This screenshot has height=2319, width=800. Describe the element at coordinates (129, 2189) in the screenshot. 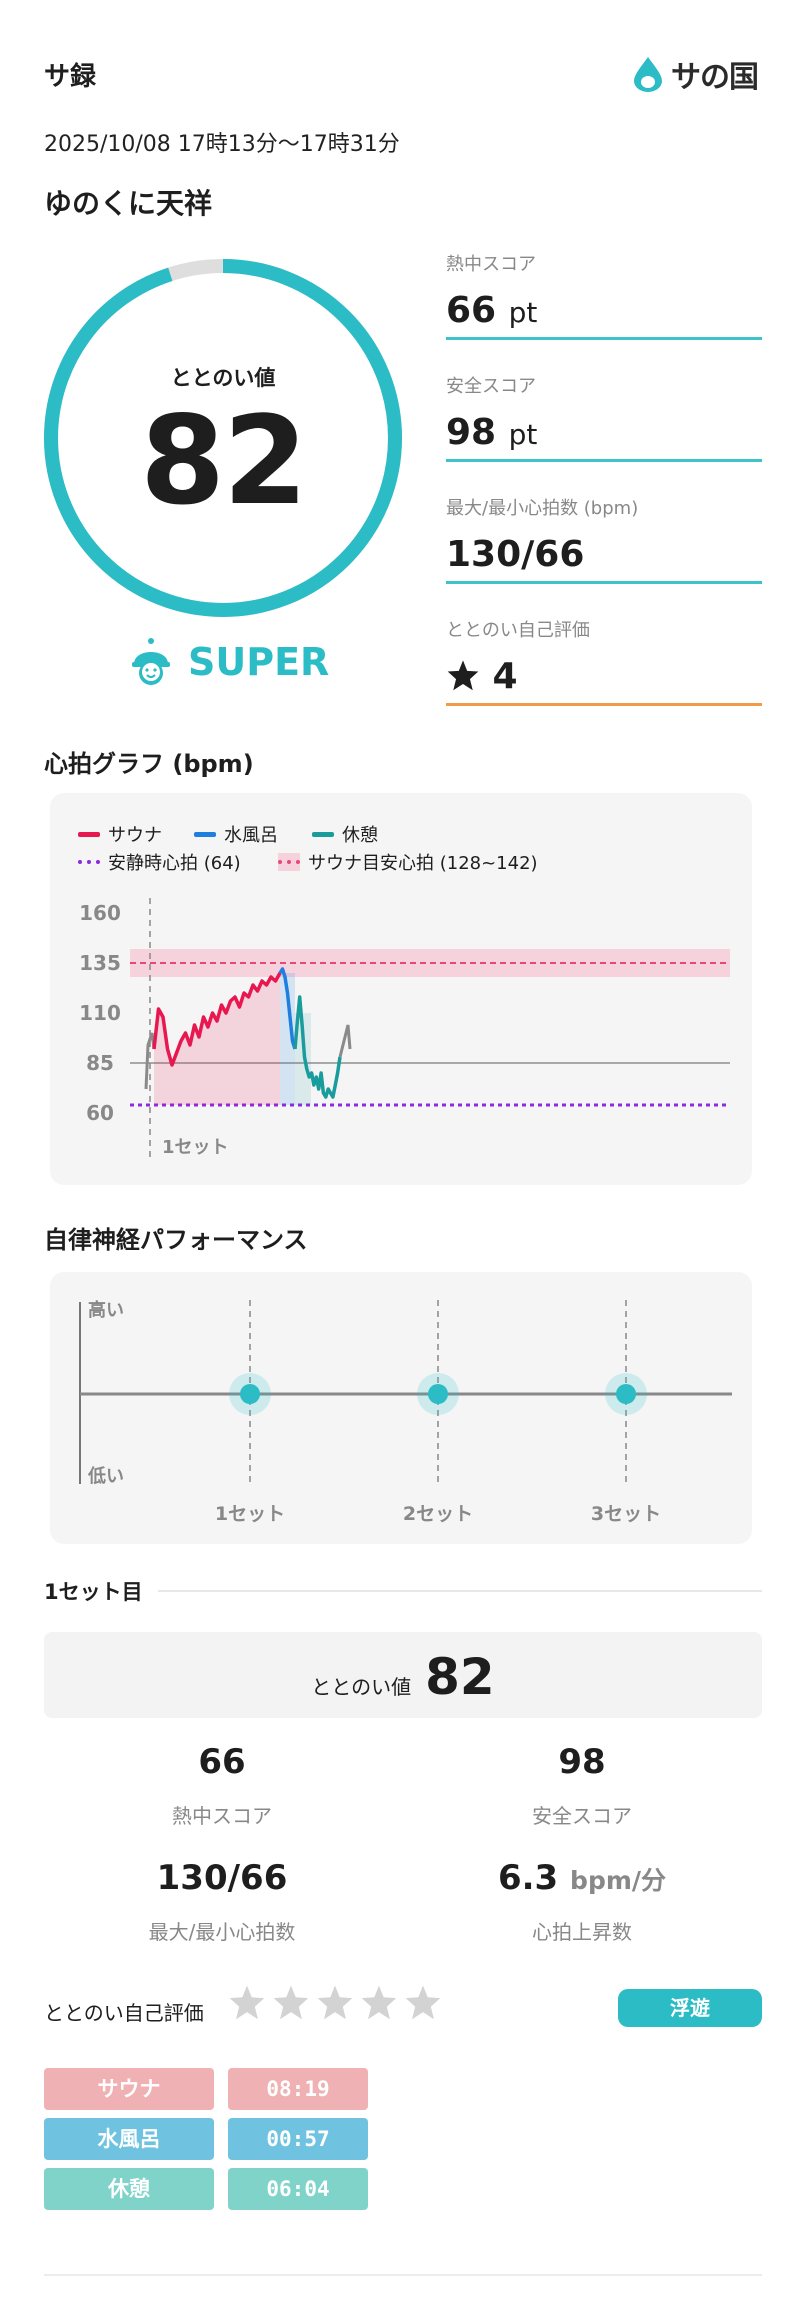

I see `phase-name: 休憩` at that location.